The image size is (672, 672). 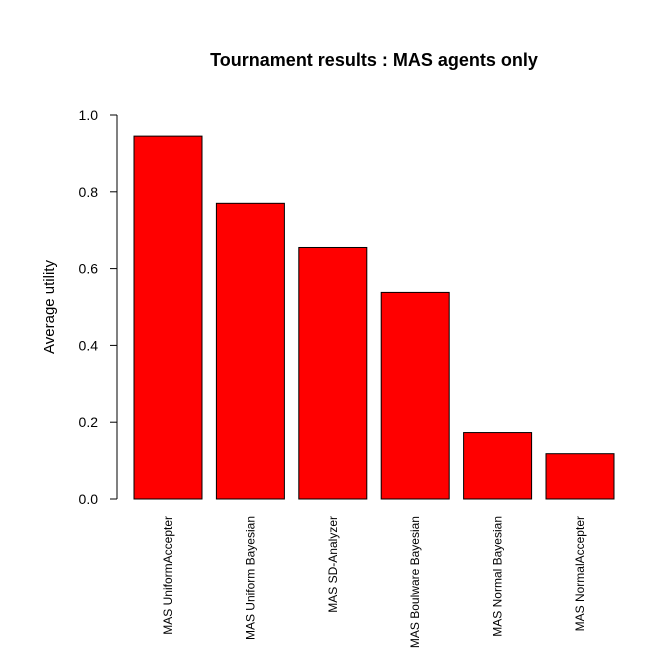 I want to click on x-category-label: MAS Normal Bayesian, so click(x=498, y=576).